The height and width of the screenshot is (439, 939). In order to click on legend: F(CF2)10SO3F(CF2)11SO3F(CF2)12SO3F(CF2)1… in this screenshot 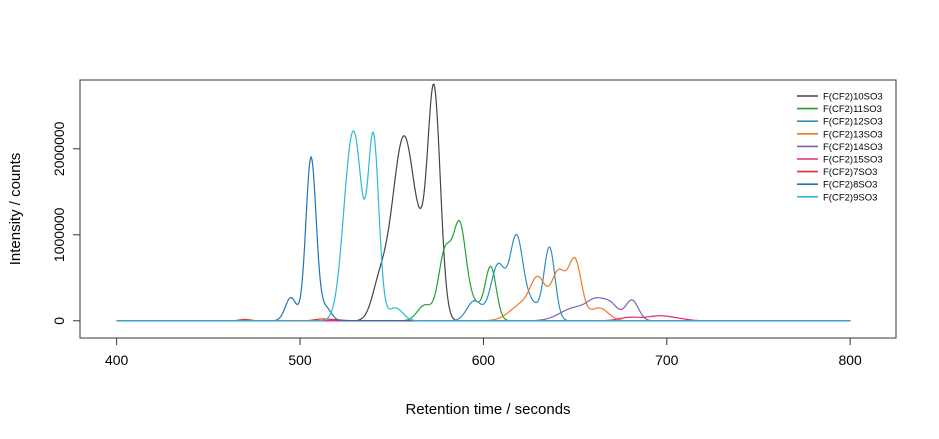, I will do `click(840, 147)`.